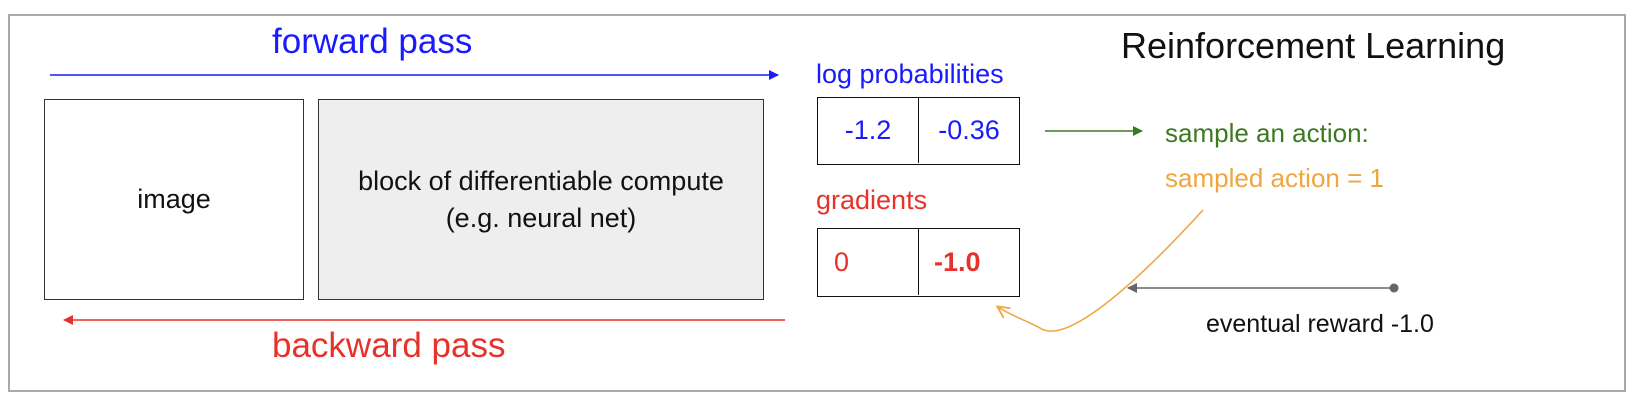 The width and height of the screenshot is (1636, 404). Describe the element at coordinates (1274, 178) in the screenshot. I see `sampled-action-label: sampled action = 1` at that location.